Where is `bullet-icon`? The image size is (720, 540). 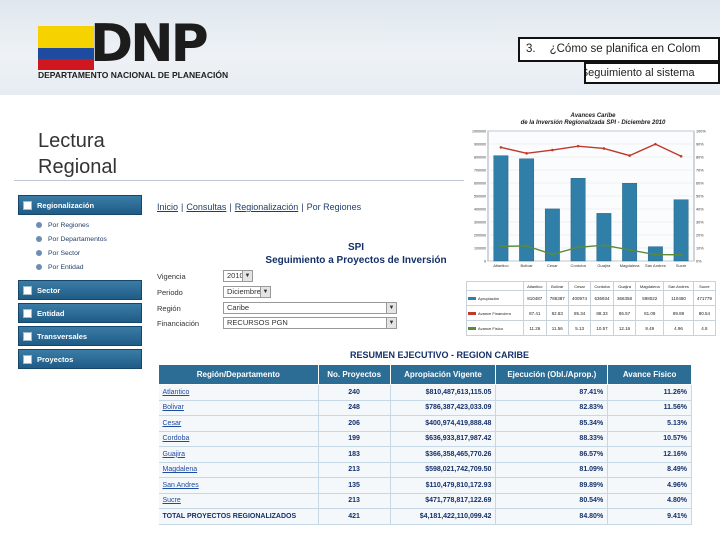 bullet-icon is located at coordinates (39, 267).